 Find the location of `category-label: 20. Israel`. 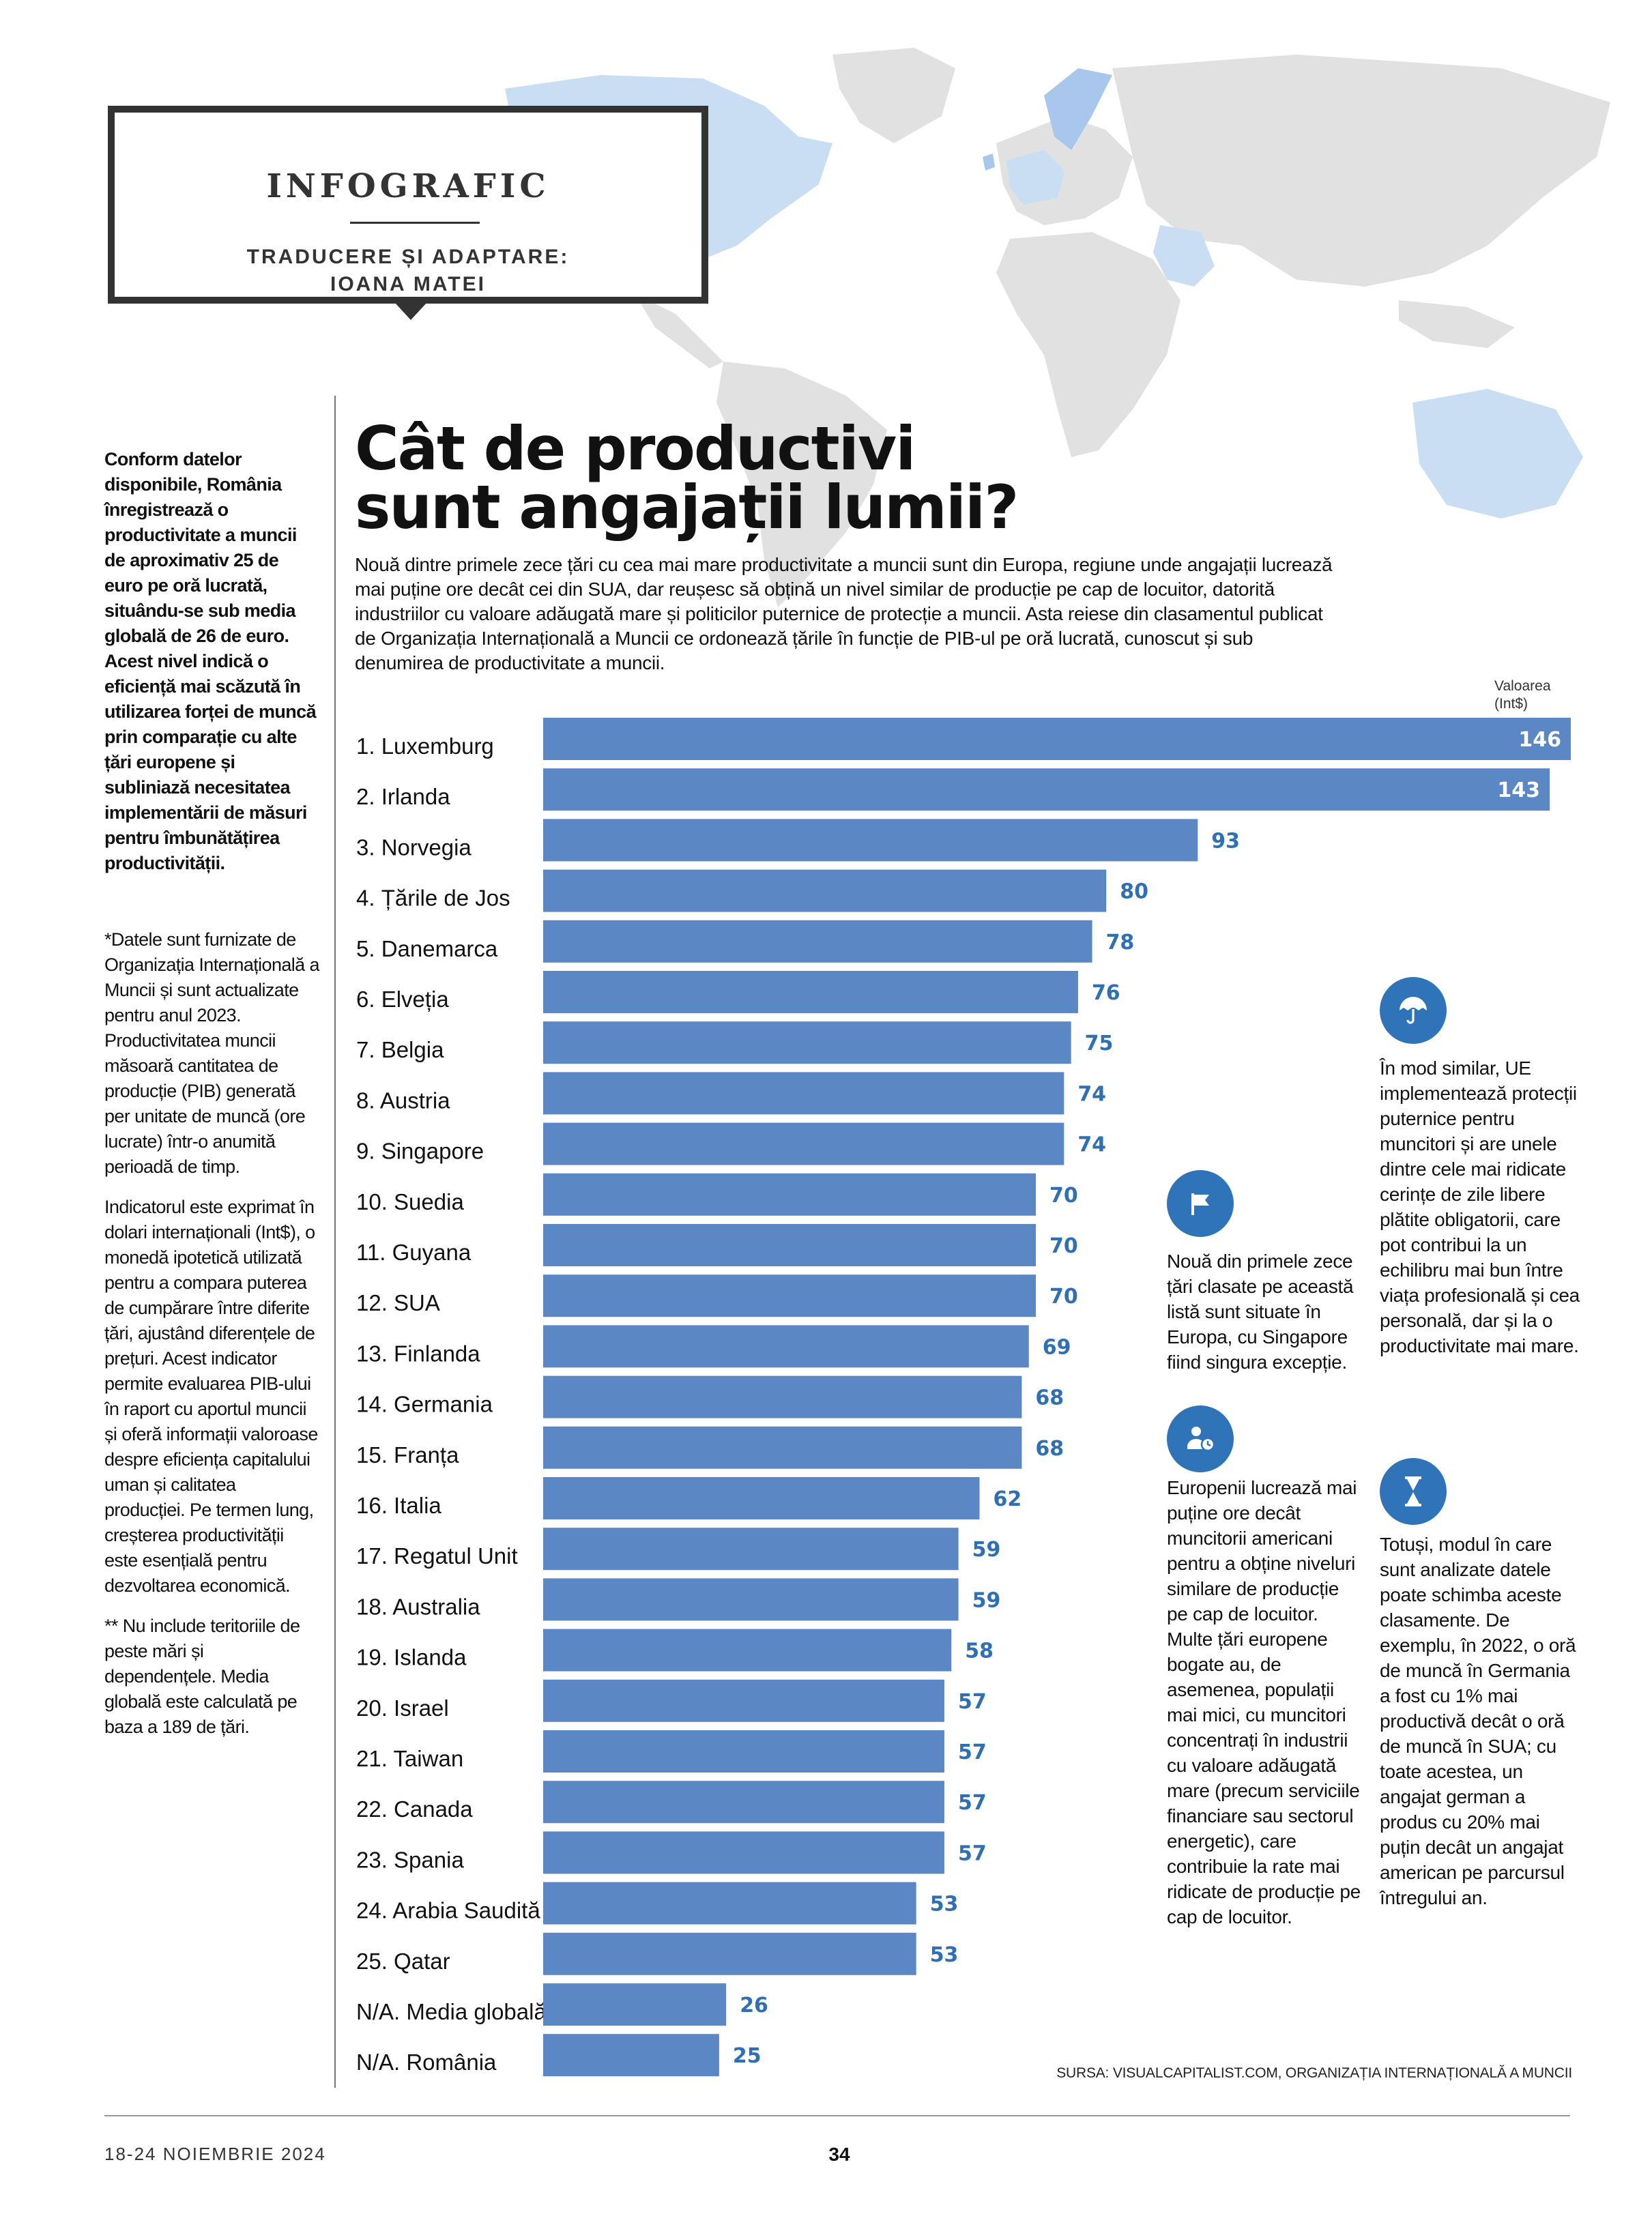

category-label: 20. Israel is located at coordinates (402, 1708).